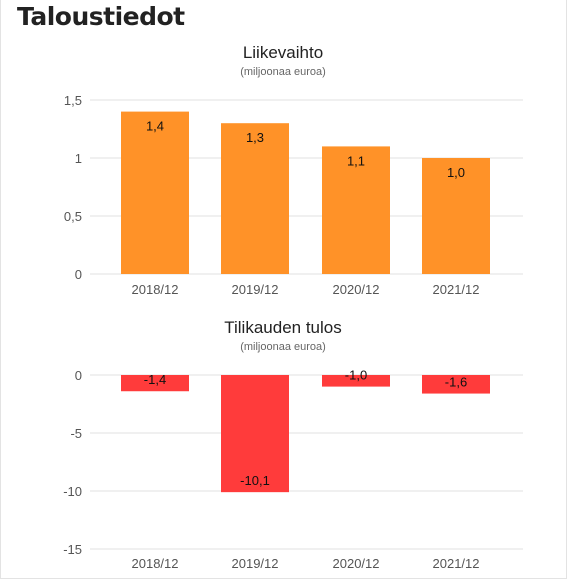  I want to click on data-label: 1,1, so click(356, 160).